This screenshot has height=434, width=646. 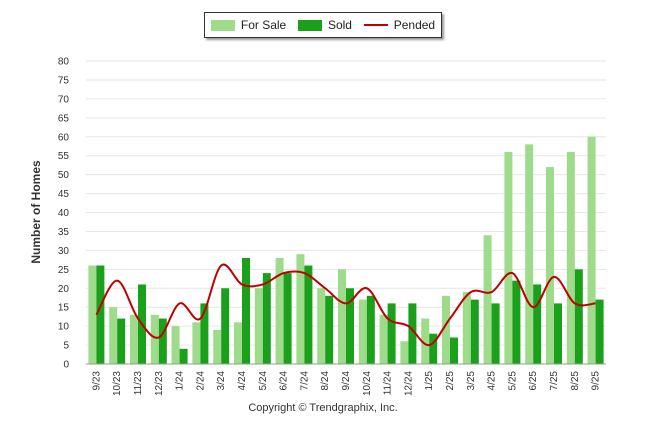 I want to click on y-tick-label: 10, so click(x=64, y=327).